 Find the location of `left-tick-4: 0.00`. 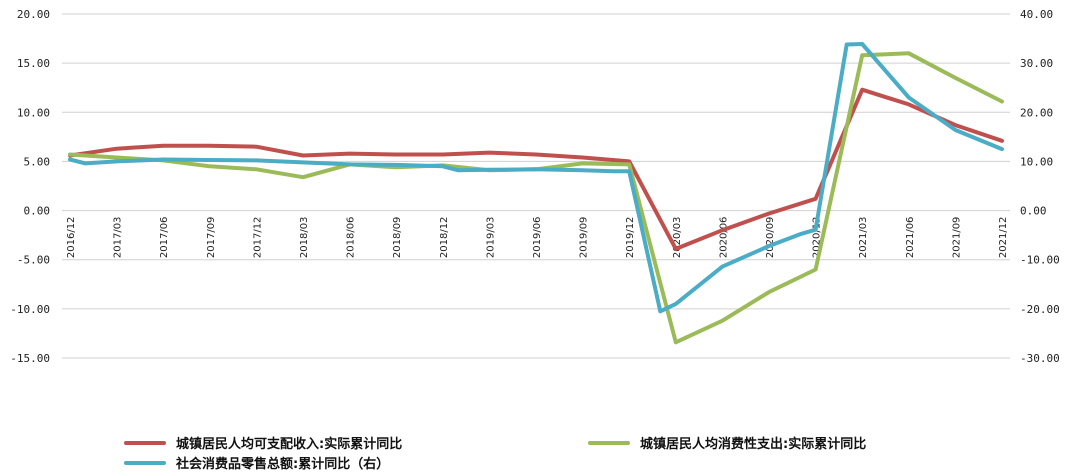

left-tick-4: 0.00 is located at coordinates (37, 211).